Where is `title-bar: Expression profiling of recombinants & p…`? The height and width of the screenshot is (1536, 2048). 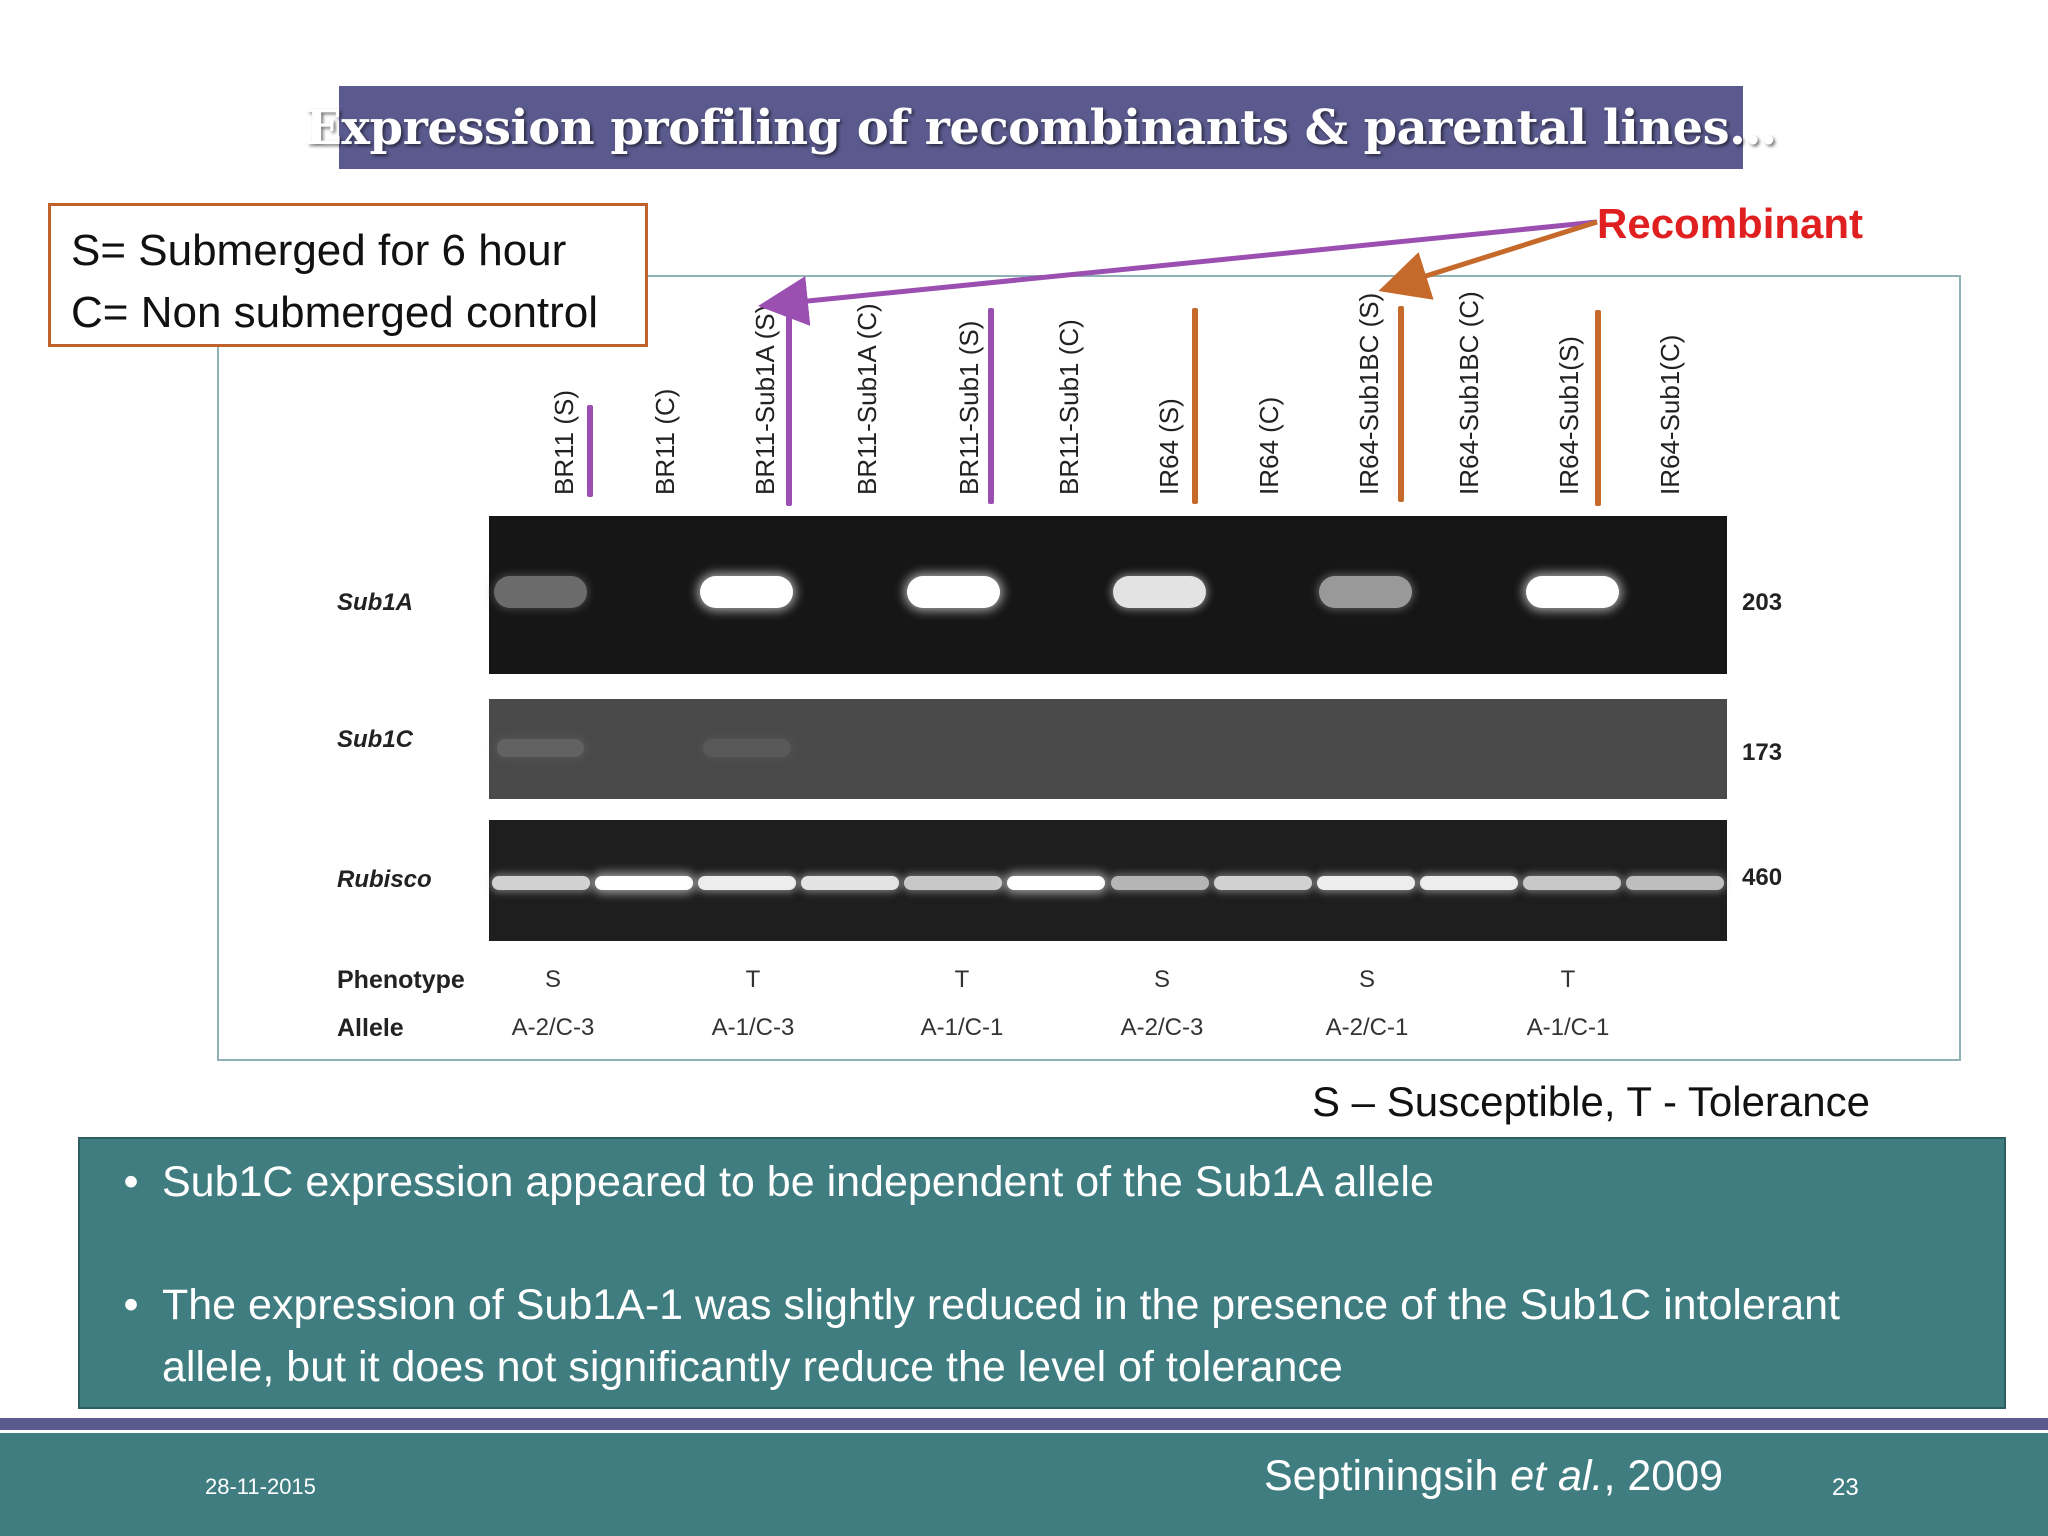
title-bar: Expression profiling of recombinants & p… is located at coordinates (1041, 127).